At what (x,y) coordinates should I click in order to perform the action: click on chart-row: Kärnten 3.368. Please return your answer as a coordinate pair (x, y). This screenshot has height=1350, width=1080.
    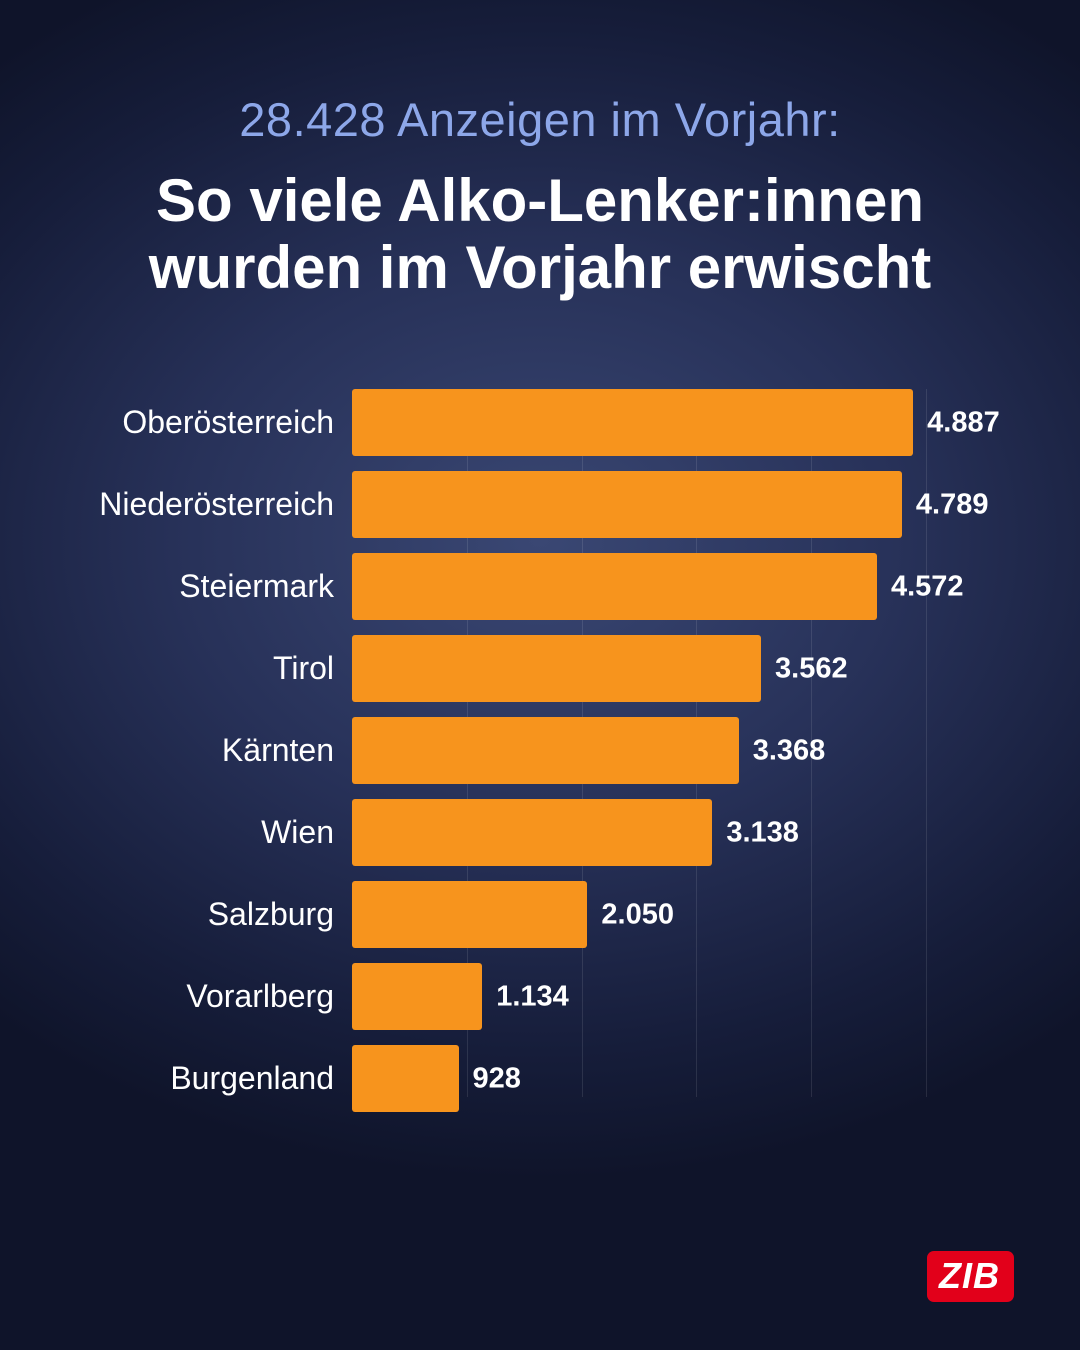
    Looking at the image, I should click on (509, 751).